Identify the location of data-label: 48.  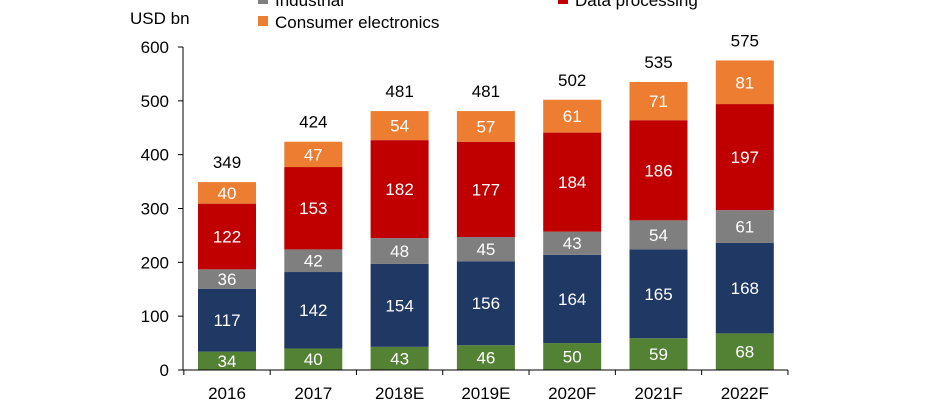
(399, 251).